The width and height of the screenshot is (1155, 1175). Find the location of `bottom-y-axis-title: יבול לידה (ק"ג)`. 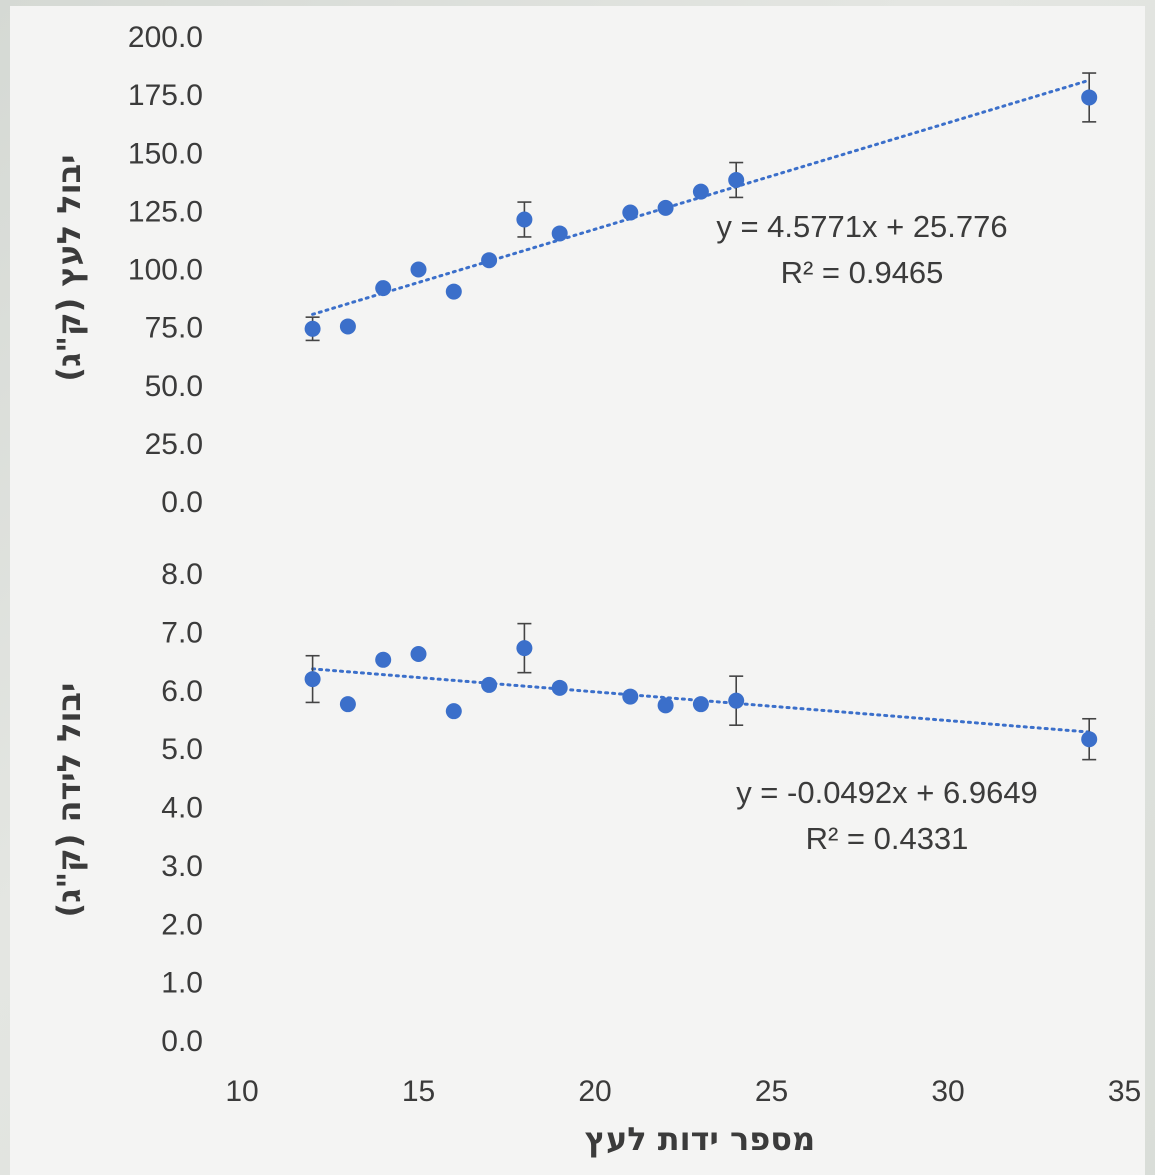

bottom-y-axis-title: יבול לידה (ק"ג) is located at coordinates (69, 800).